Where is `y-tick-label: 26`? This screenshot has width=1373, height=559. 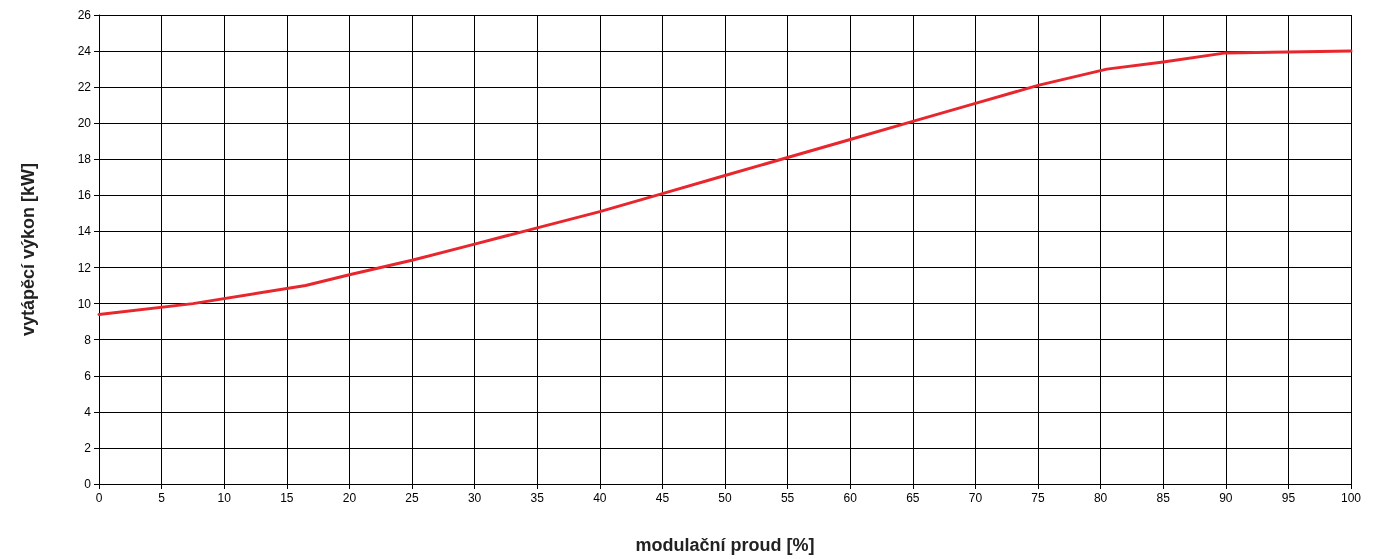 y-tick-label: 26 is located at coordinates (84, 15).